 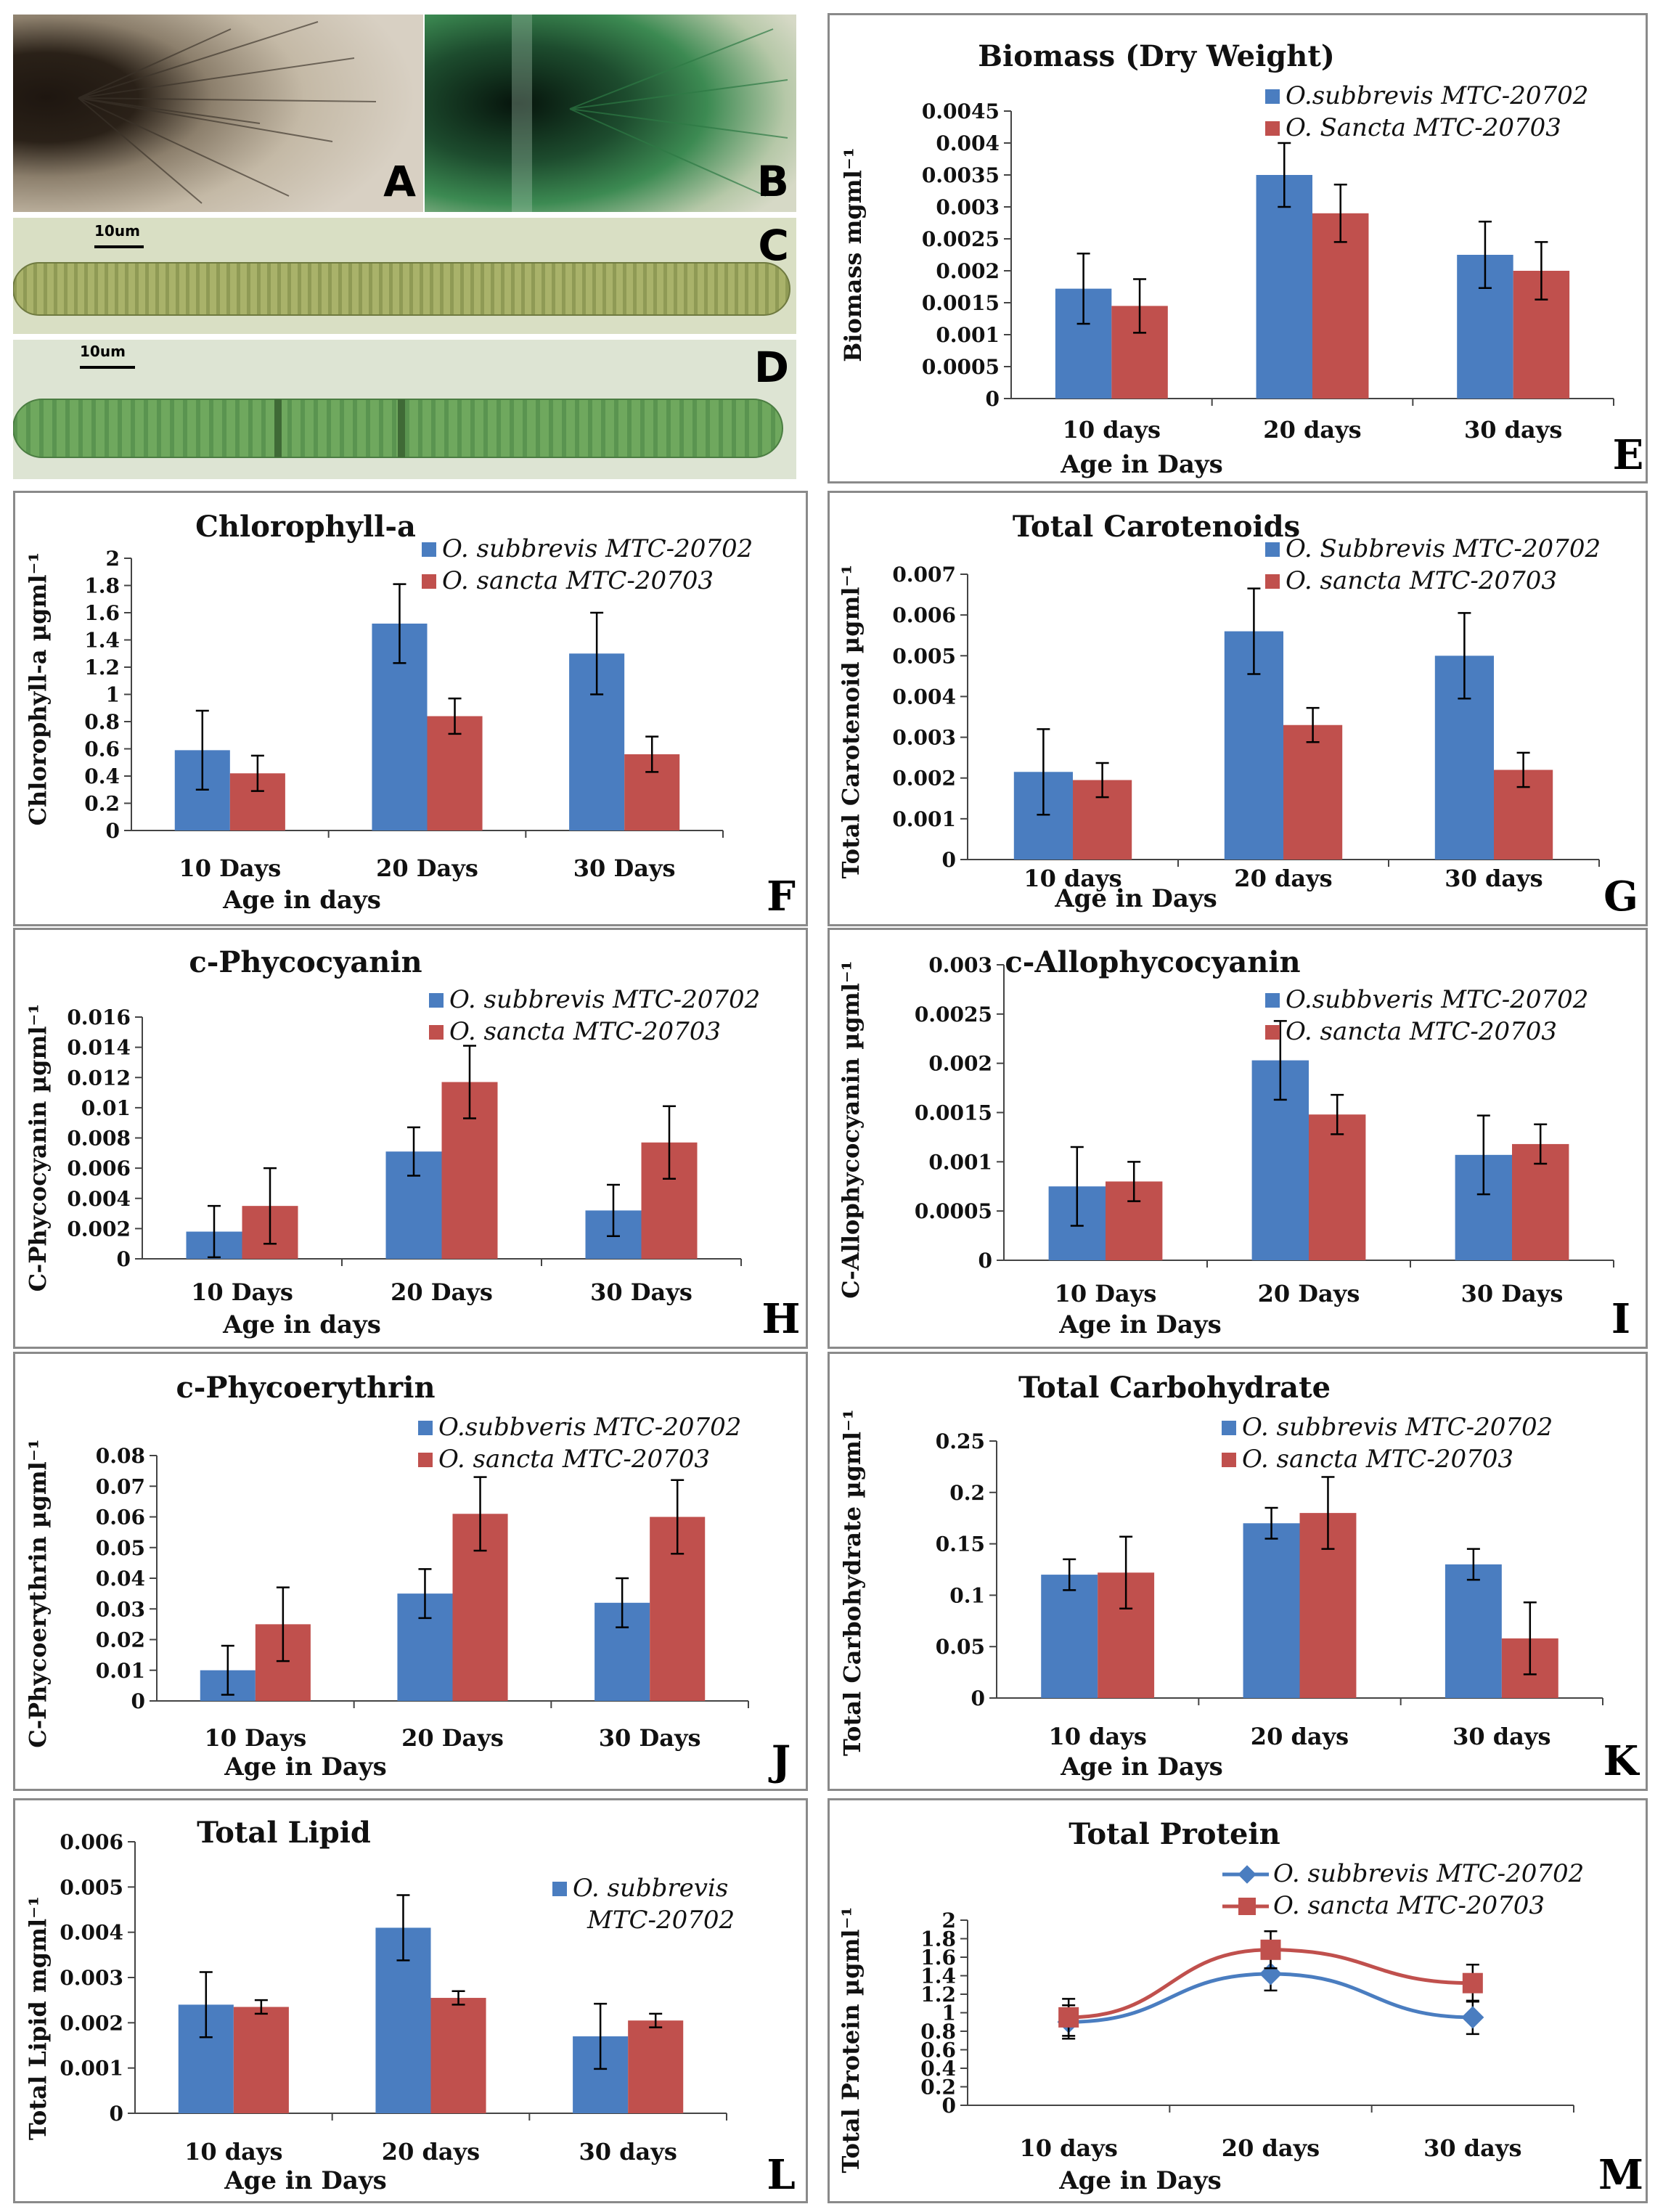 What do you see at coordinates (38, 689) in the screenshot?
I see `y-axis-label: Chlorophyll-a µgml⁻¹` at bounding box center [38, 689].